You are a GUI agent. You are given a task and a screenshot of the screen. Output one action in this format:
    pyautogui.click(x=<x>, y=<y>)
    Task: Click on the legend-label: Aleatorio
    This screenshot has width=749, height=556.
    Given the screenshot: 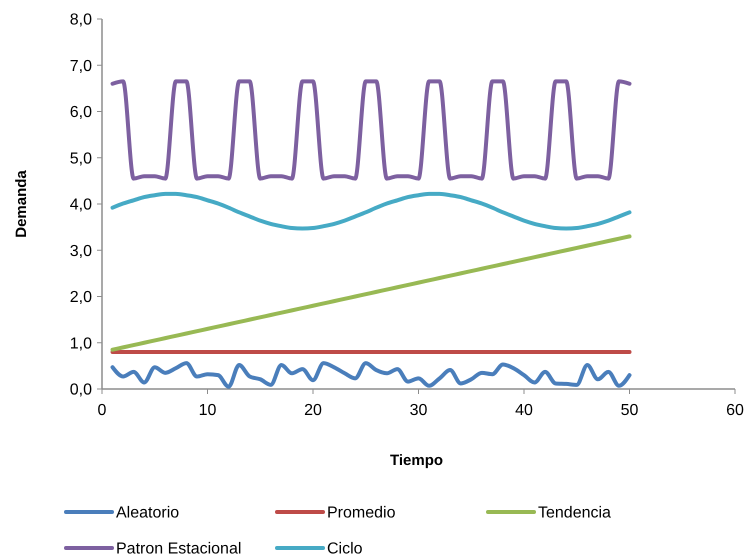 What is the action you would take?
    pyautogui.click(x=148, y=513)
    